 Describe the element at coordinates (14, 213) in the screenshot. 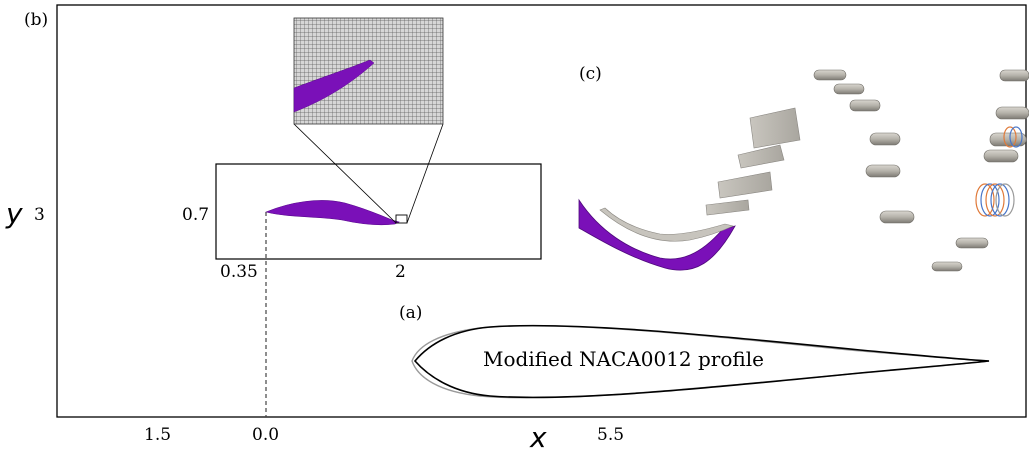

I see `y-axis-symbol: y` at that location.